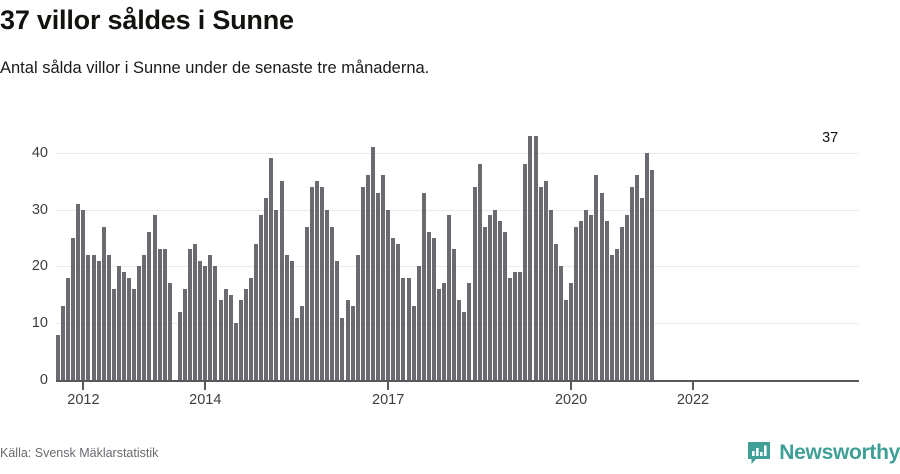  What do you see at coordinates (839, 452) in the screenshot?
I see `newsworthy-wordmark: Newsworthy` at bounding box center [839, 452].